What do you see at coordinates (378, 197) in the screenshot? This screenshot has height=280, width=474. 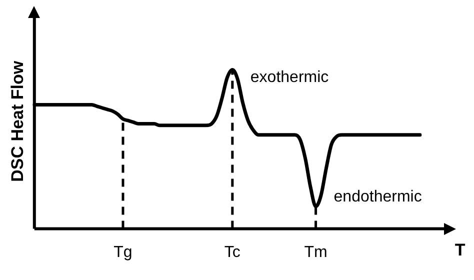 I see `annotation: endothermic` at bounding box center [378, 197].